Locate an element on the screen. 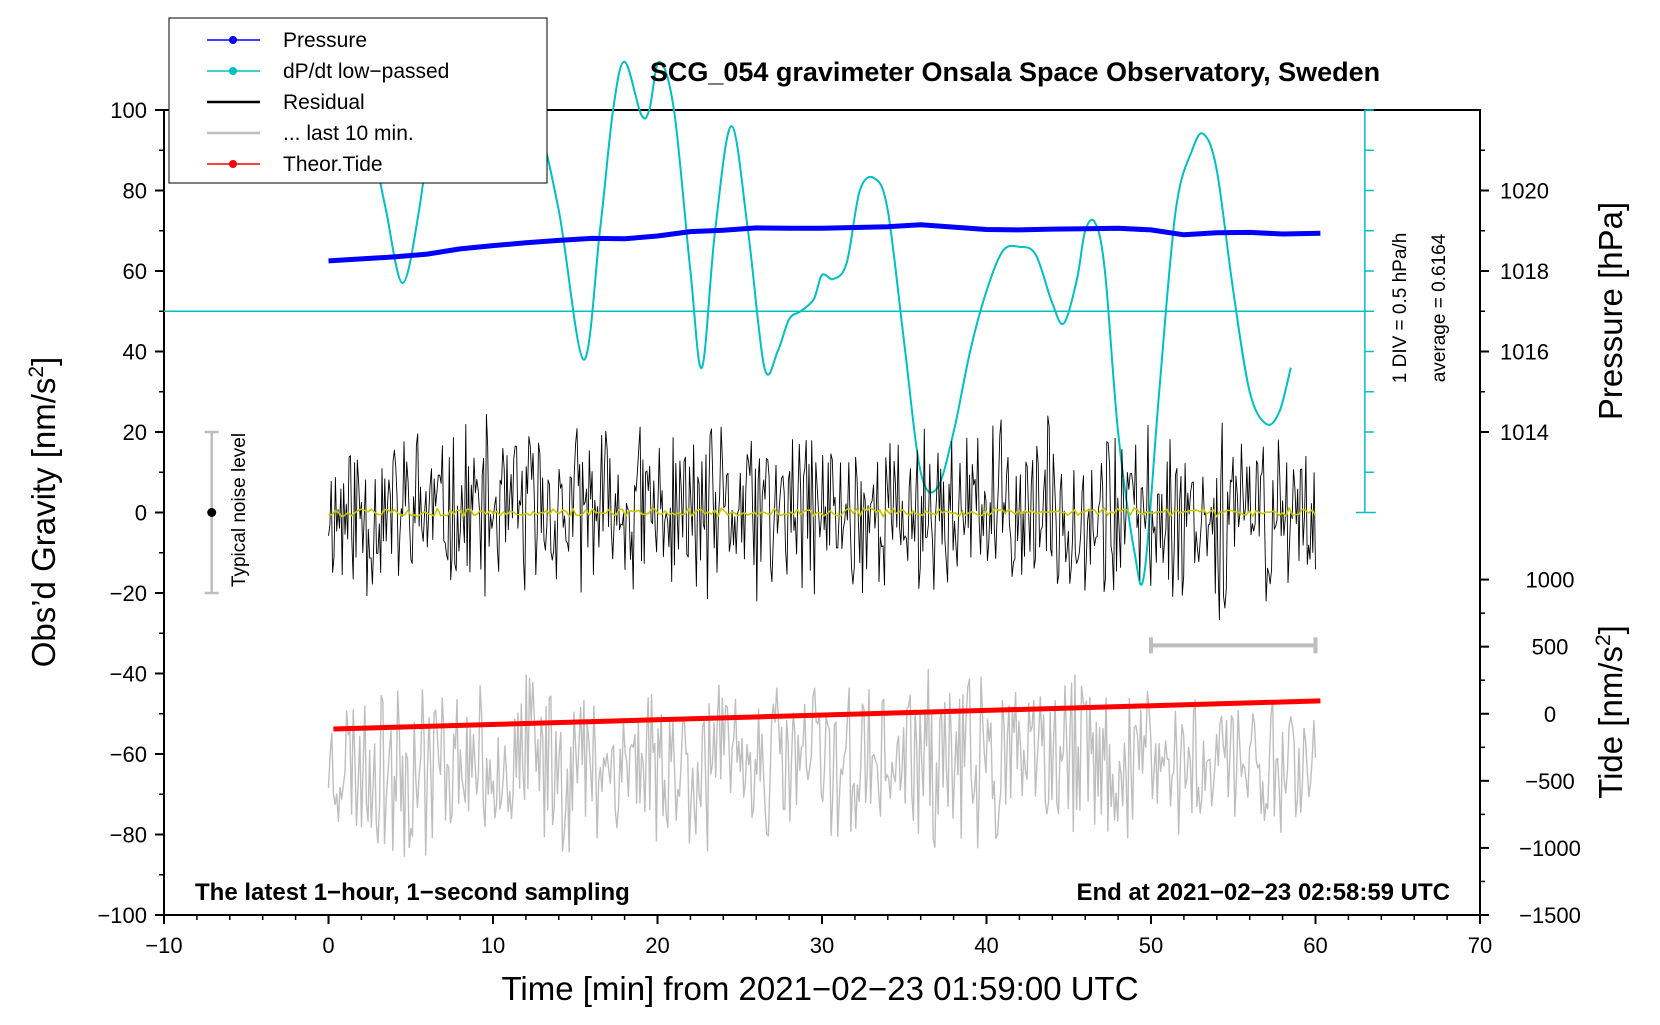  x-tick-label: 50 is located at coordinates (1151, 945).